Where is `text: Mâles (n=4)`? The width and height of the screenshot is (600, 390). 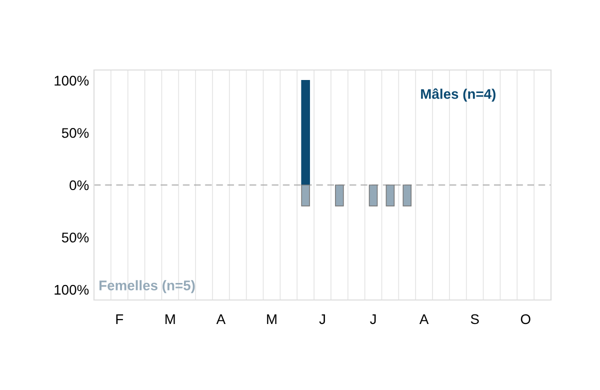
text: Mâles (n=4) is located at coordinates (458, 95).